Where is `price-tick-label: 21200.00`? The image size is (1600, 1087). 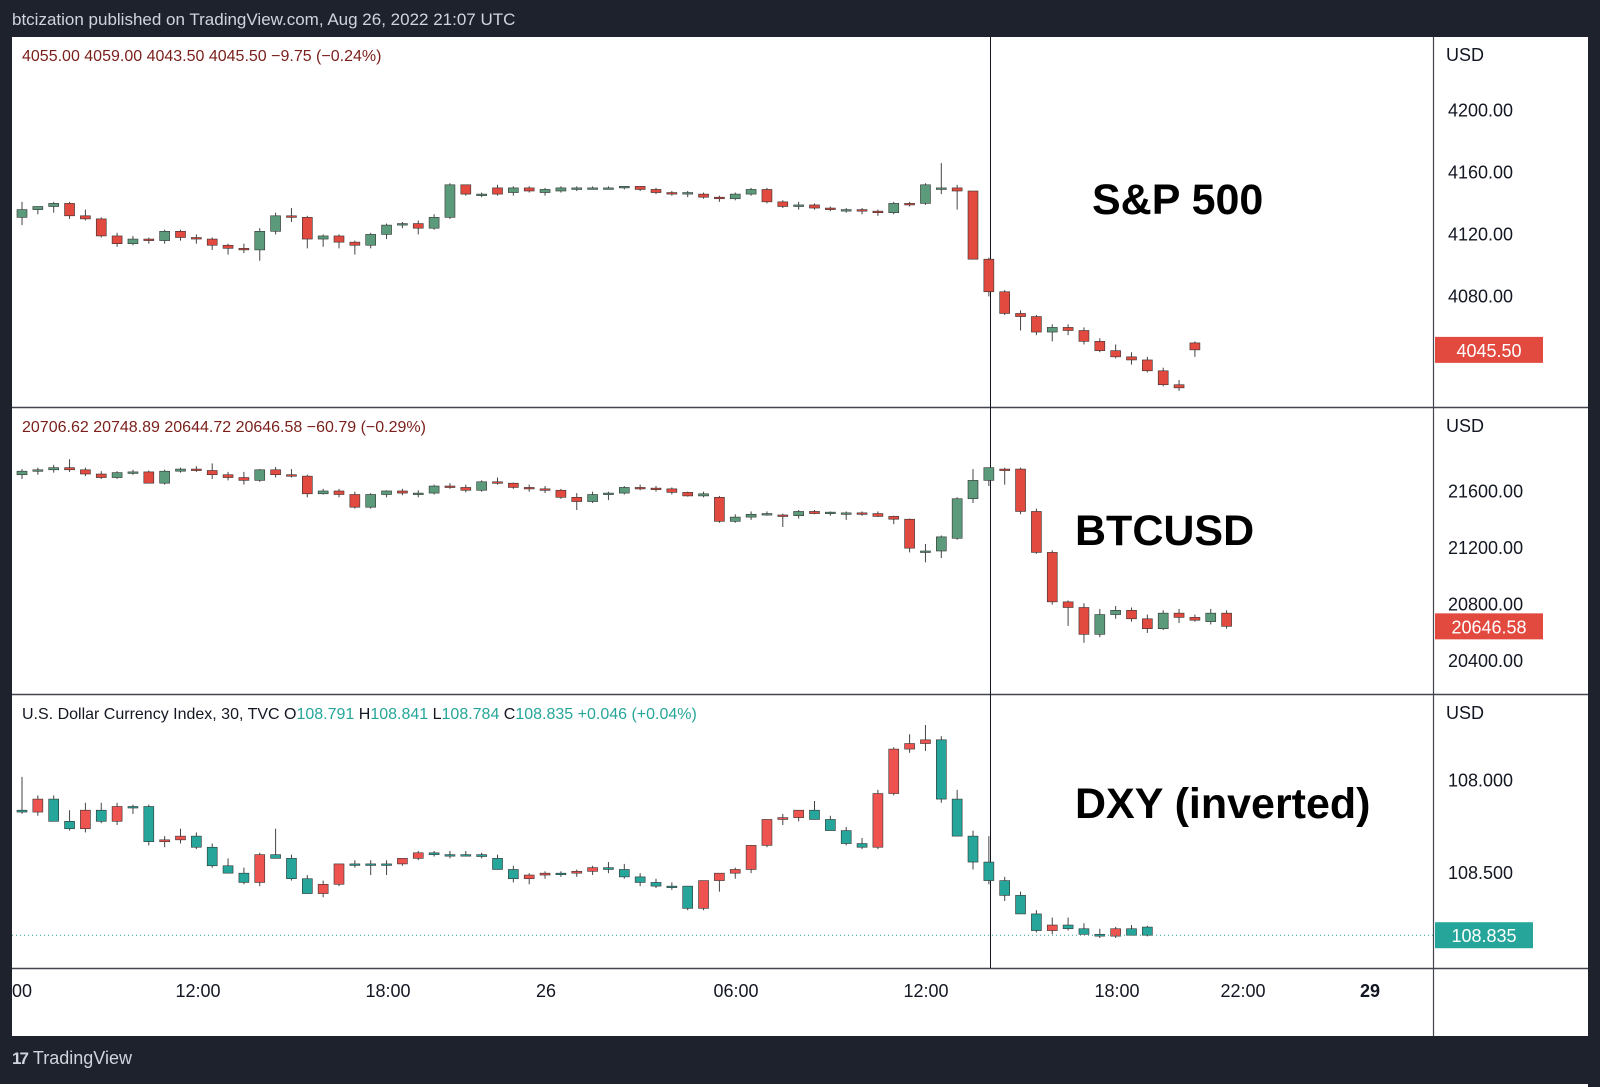 price-tick-label: 21200.00 is located at coordinates (1485, 548).